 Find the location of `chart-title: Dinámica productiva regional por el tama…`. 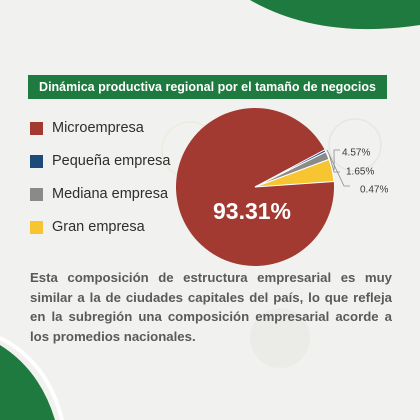

chart-title: Dinámica productiva regional por el tama… is located at coordinates (207, 87).